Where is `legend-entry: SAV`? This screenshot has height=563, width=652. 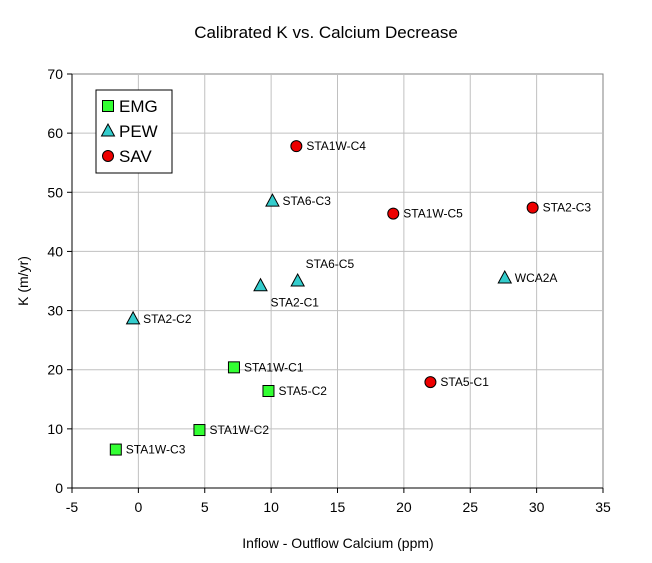
legend-entry: SAV is located at coordinates (135, 156).